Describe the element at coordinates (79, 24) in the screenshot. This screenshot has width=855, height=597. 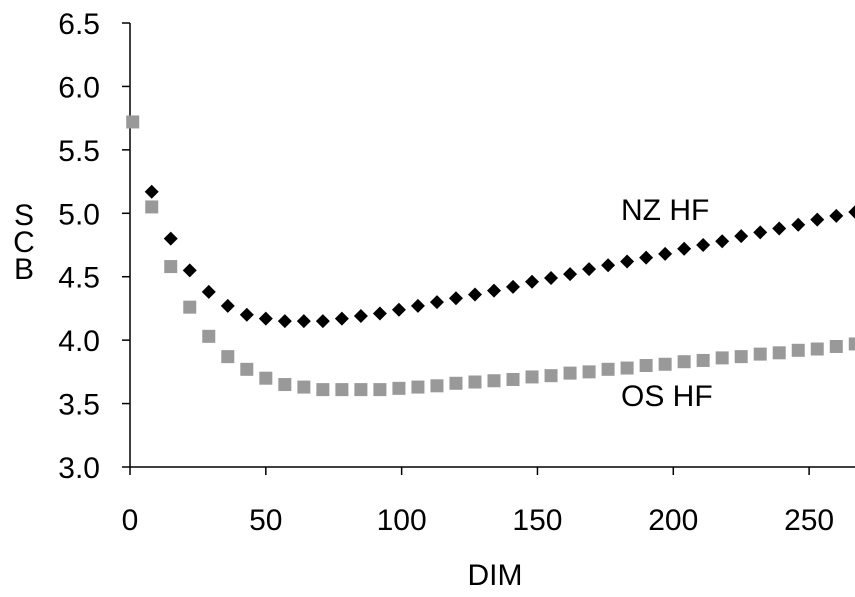
I see `y-tick-label: 6.5` at that location.